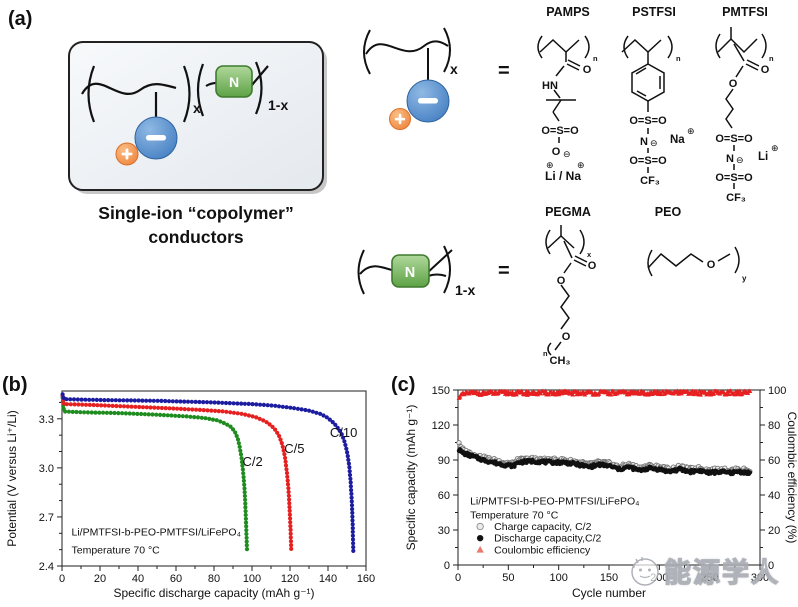 The height and width of the screenshot is (607, 798). What do you see at coordinates (547, 539) in the screenshot?
I see `legend-label: Discharge capacity,C/2` at bounding box center [547, 539].